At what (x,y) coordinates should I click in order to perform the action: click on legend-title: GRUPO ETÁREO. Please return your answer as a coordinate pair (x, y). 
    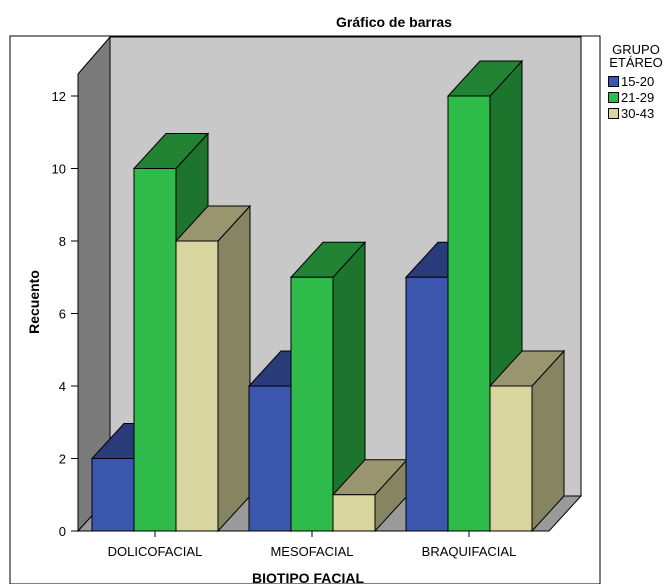
    Looking at the image, I should click on (636, 56).